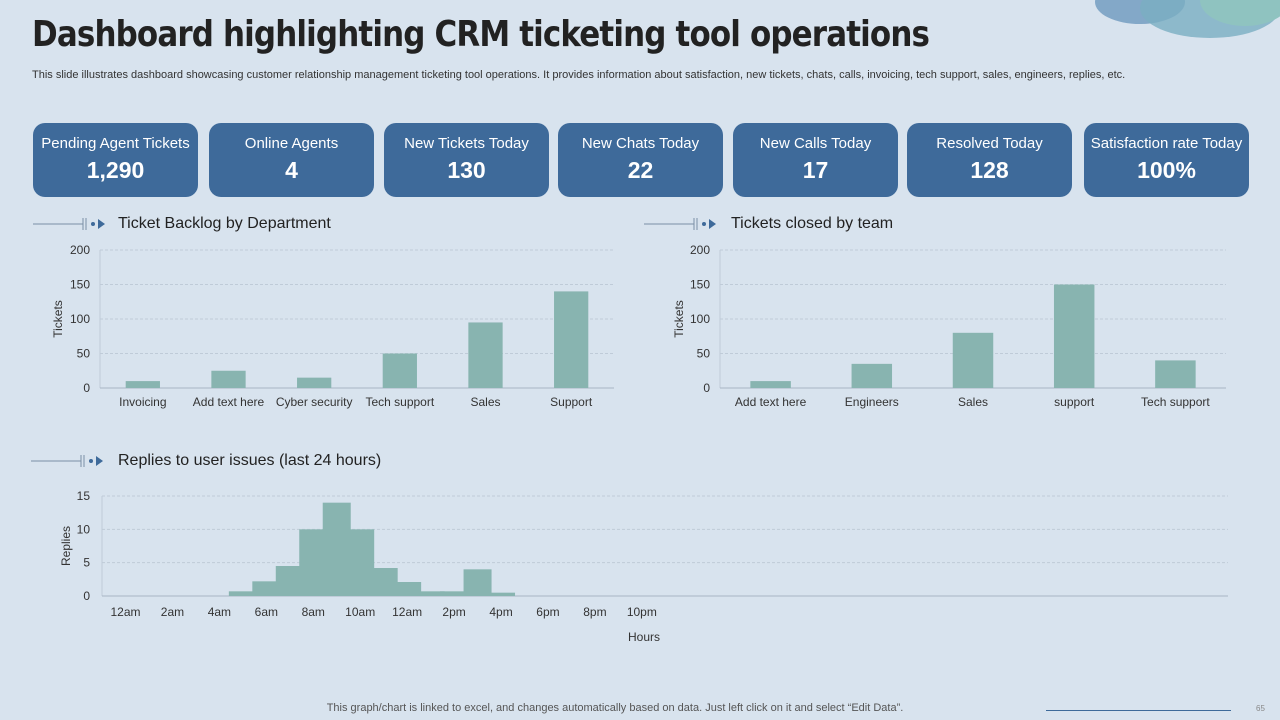  What do you see at coordinates (989, 143) in the screenshot?
I see `kpi-label: Resolved Today` at bounding box center [989, 143].